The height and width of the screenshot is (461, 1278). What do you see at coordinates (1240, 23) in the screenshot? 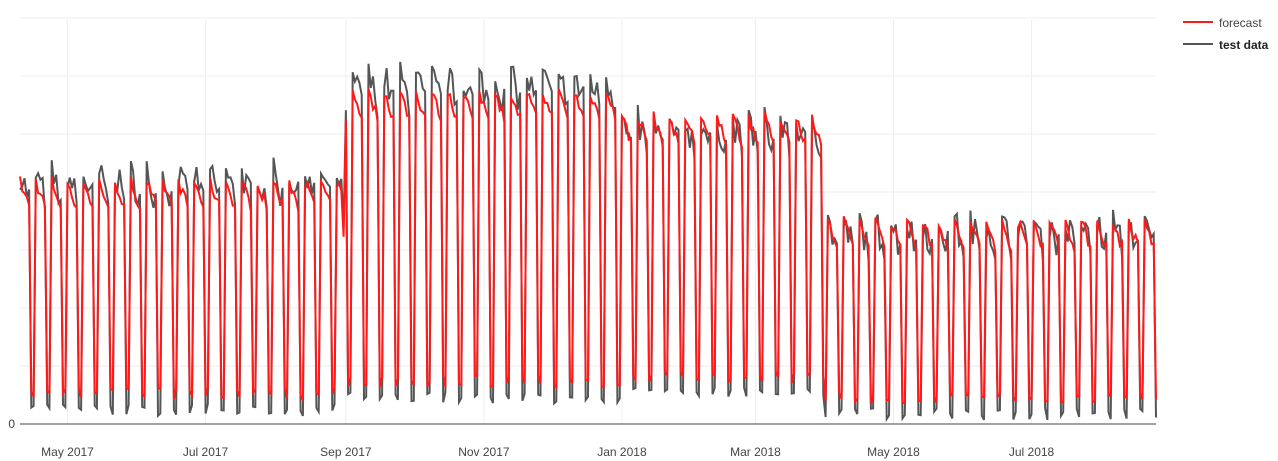
I see `legend-label-forecast: forecast` at bounding box center [1240, 23].